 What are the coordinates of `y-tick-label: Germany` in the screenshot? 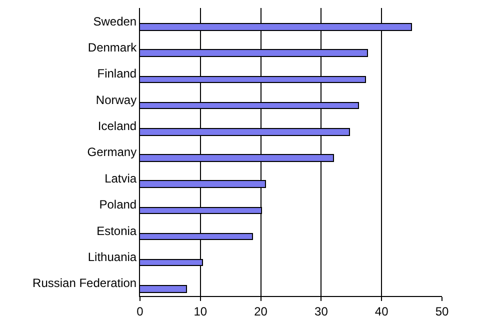 It's located at (112, 152).